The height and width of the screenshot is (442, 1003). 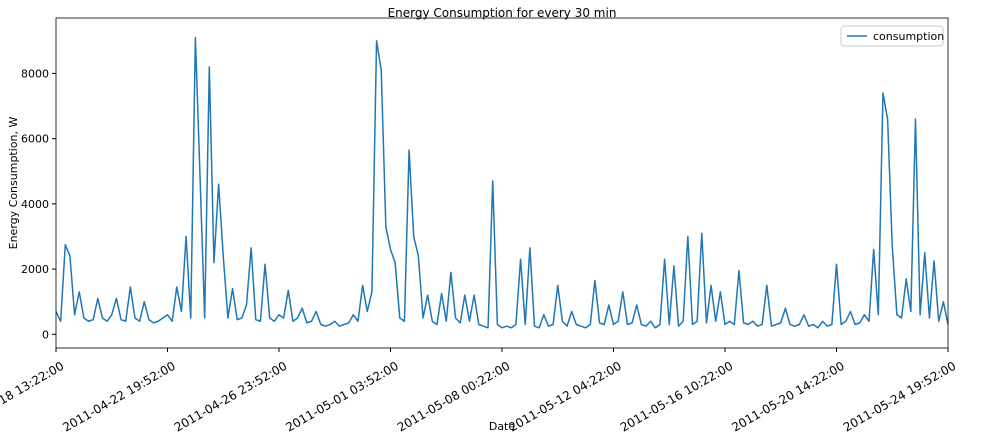 What do you see at coordinates (35, 269) in the screenshot?
I see `y-tick-label: 2000` at bounding box center [35, 269].